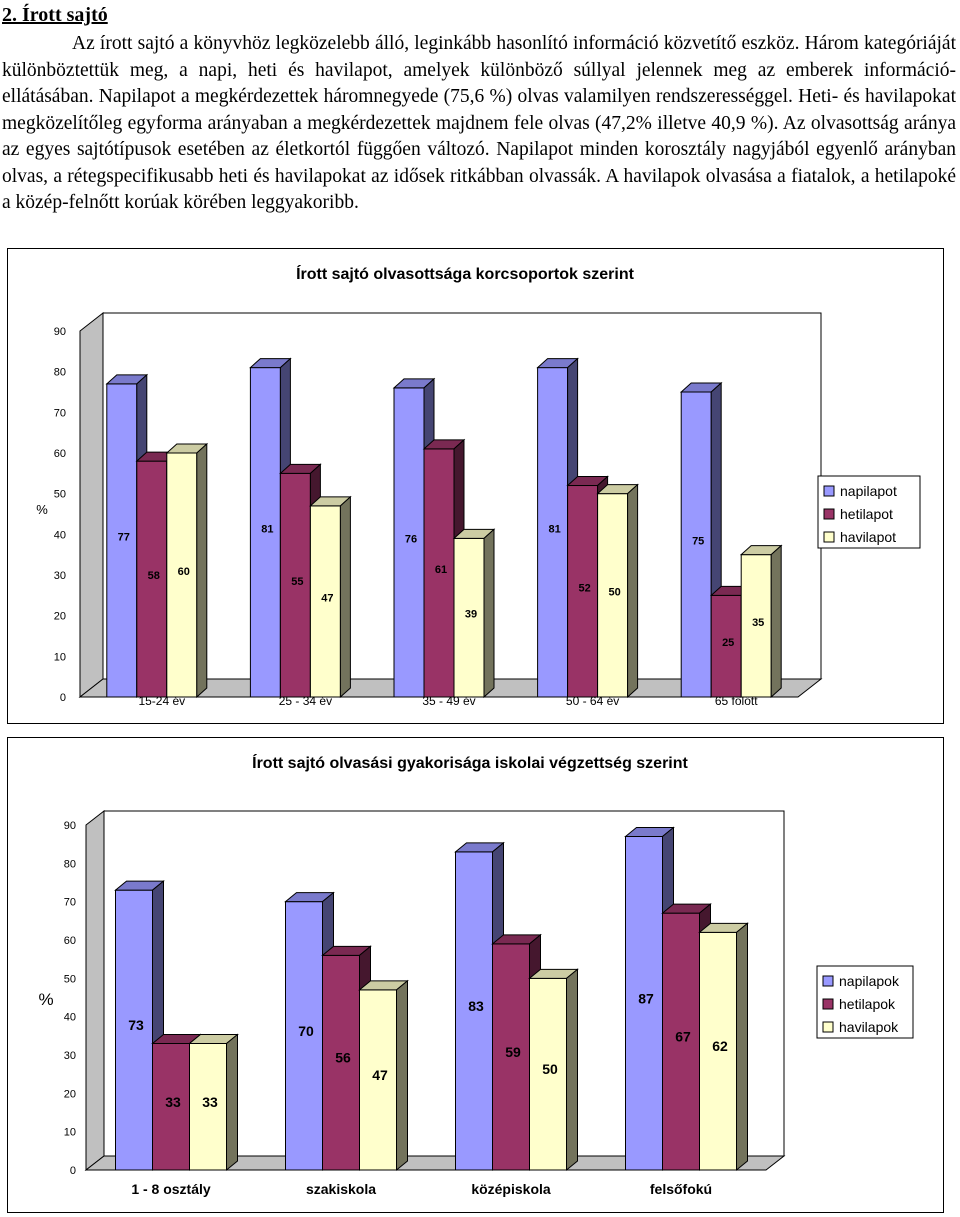 The image size is (960, 1217). What do you see at coordinates (306, 1031) in the screenshot?
I see `data-label: 70` at bounding box center [306, 1031].